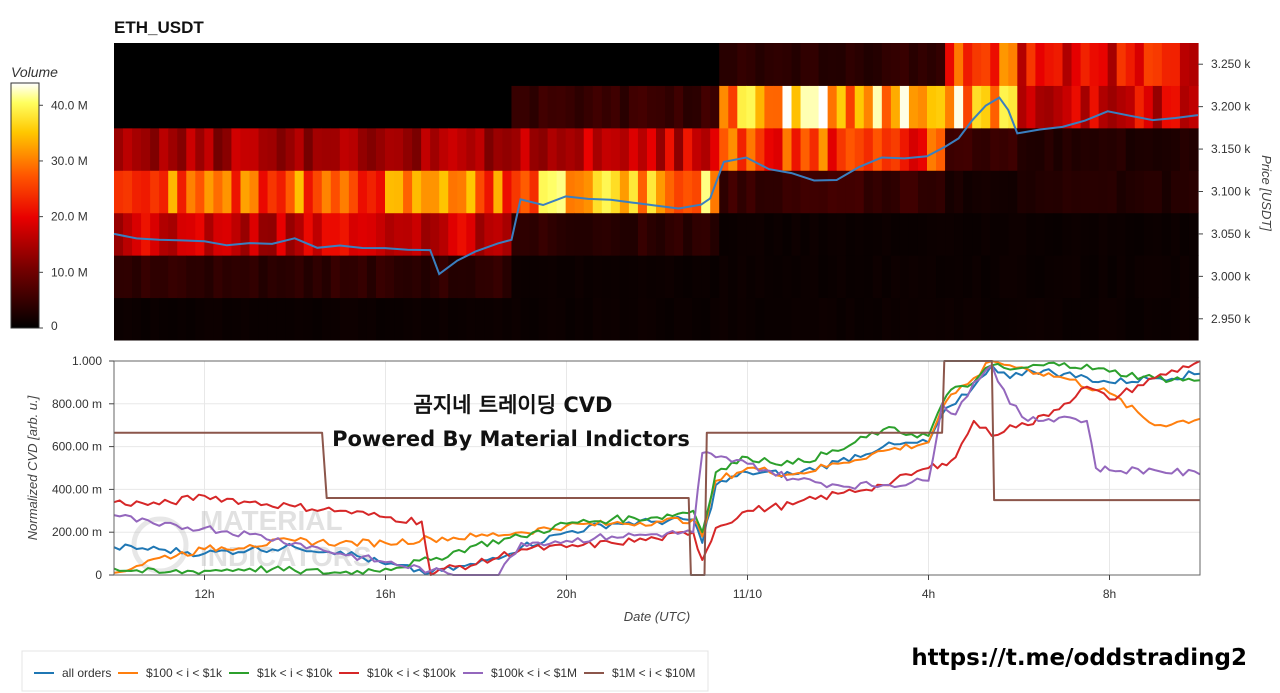  What do you see at coordinates (86, 673) in the screenshot?
I see `legend-label: all orders` at bounding box center [86, 673].